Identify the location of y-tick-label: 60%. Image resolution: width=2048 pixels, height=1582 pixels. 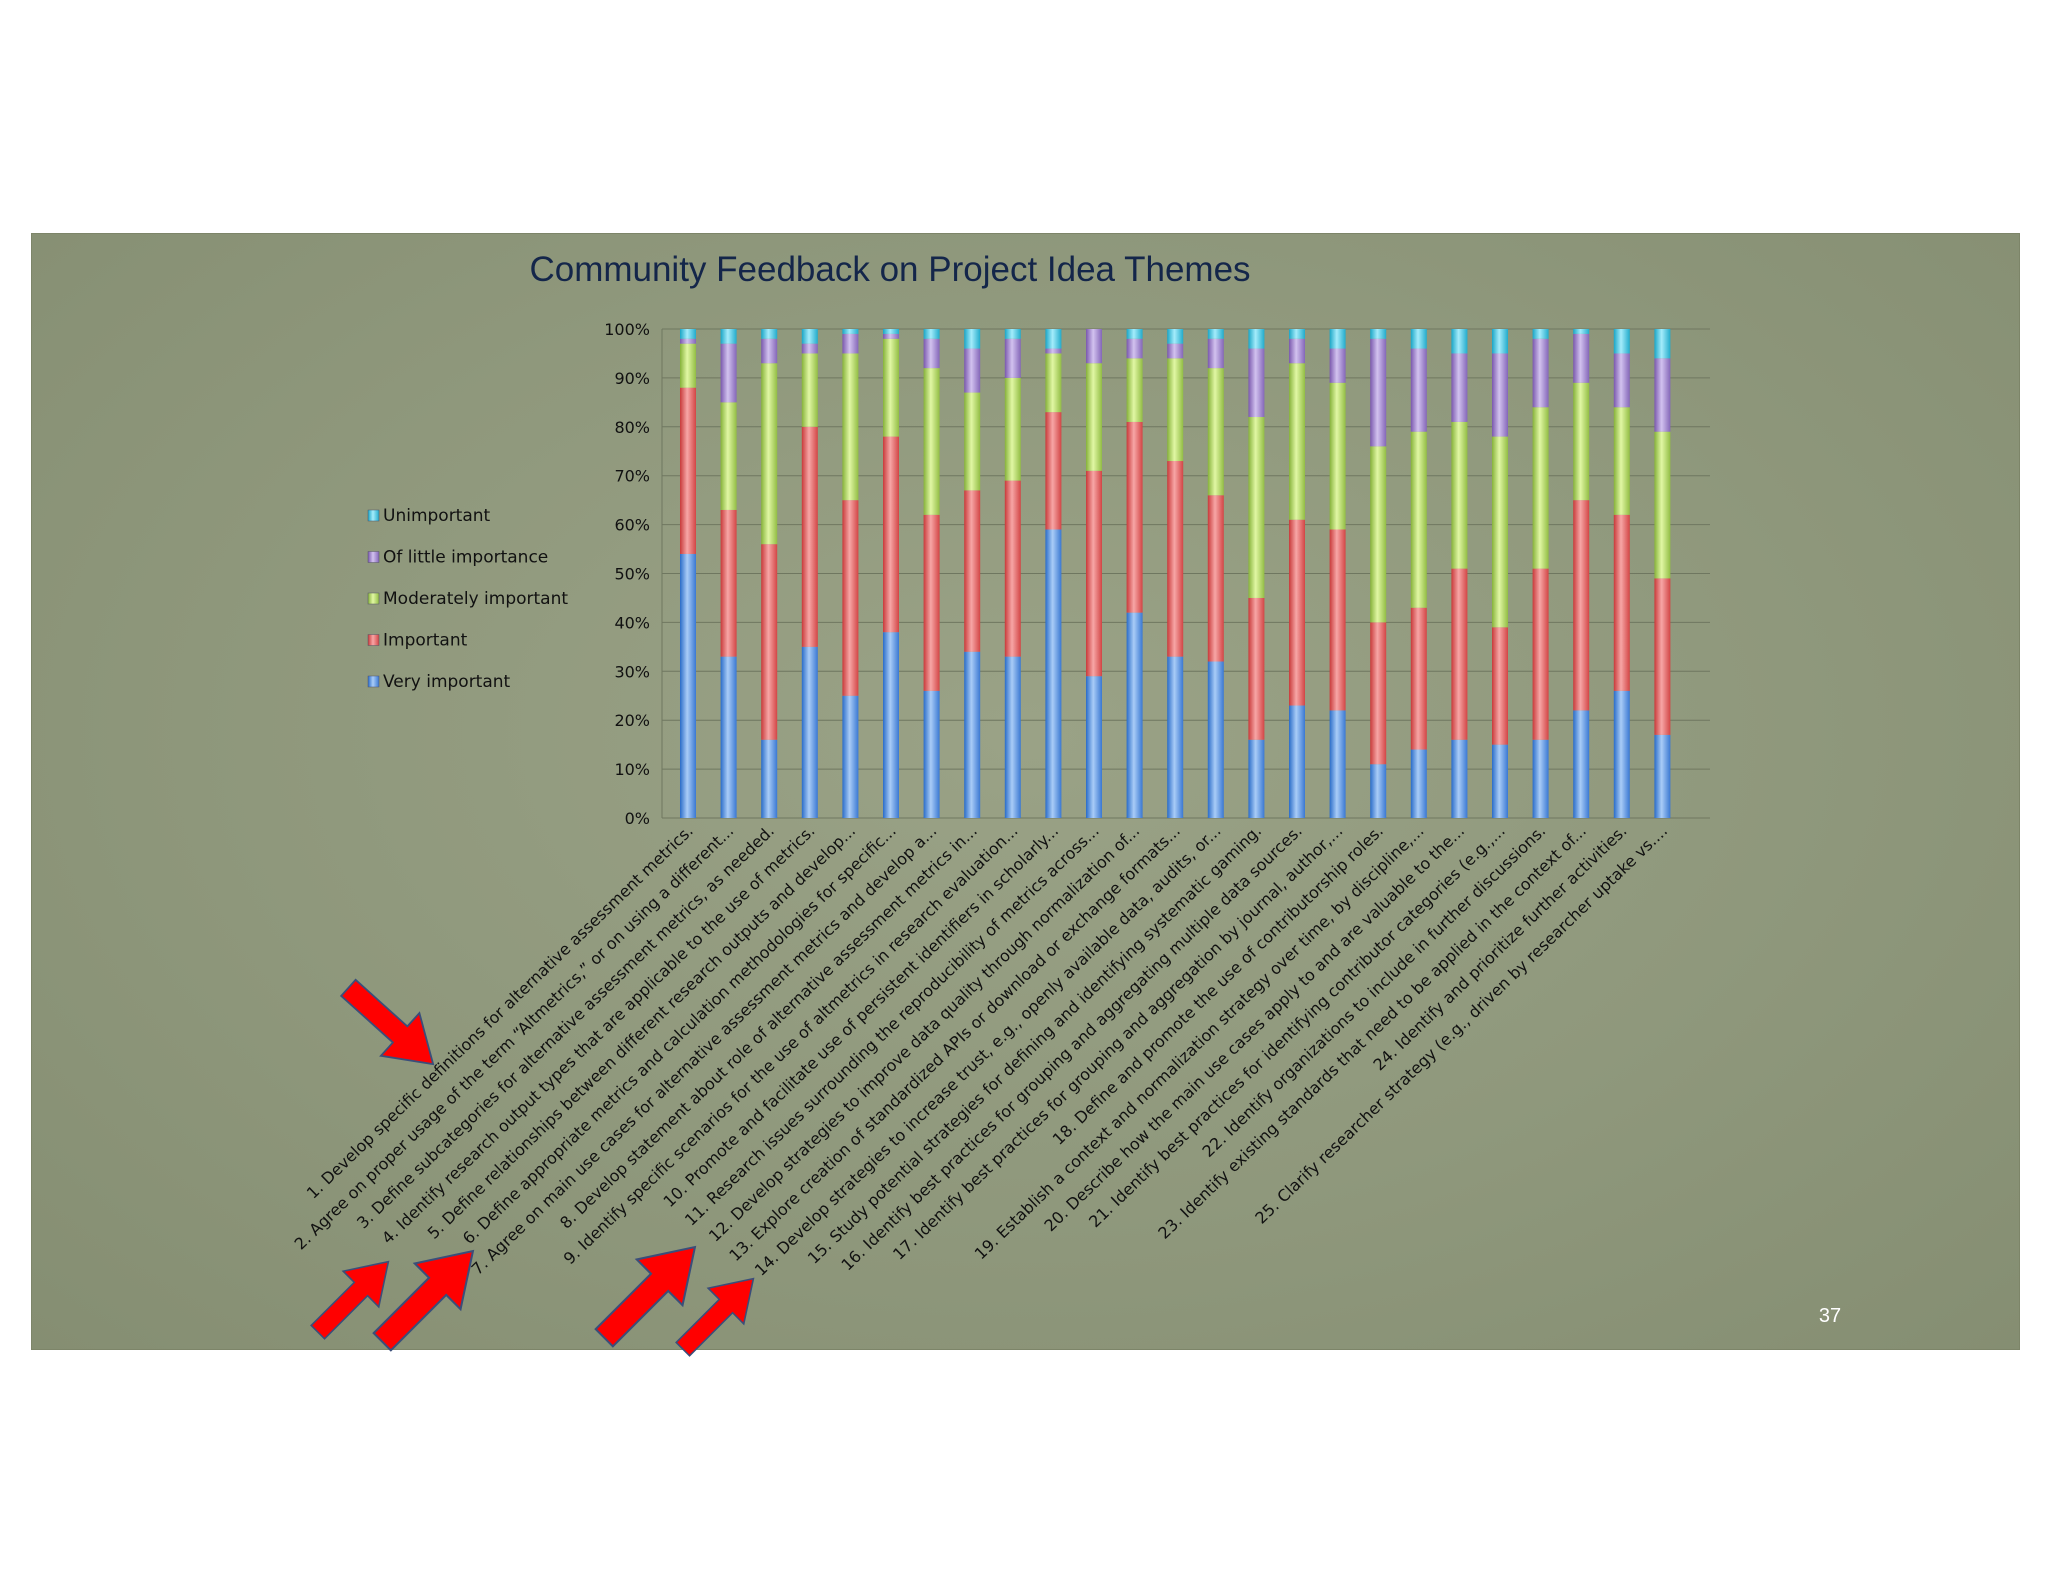
(632, 525).